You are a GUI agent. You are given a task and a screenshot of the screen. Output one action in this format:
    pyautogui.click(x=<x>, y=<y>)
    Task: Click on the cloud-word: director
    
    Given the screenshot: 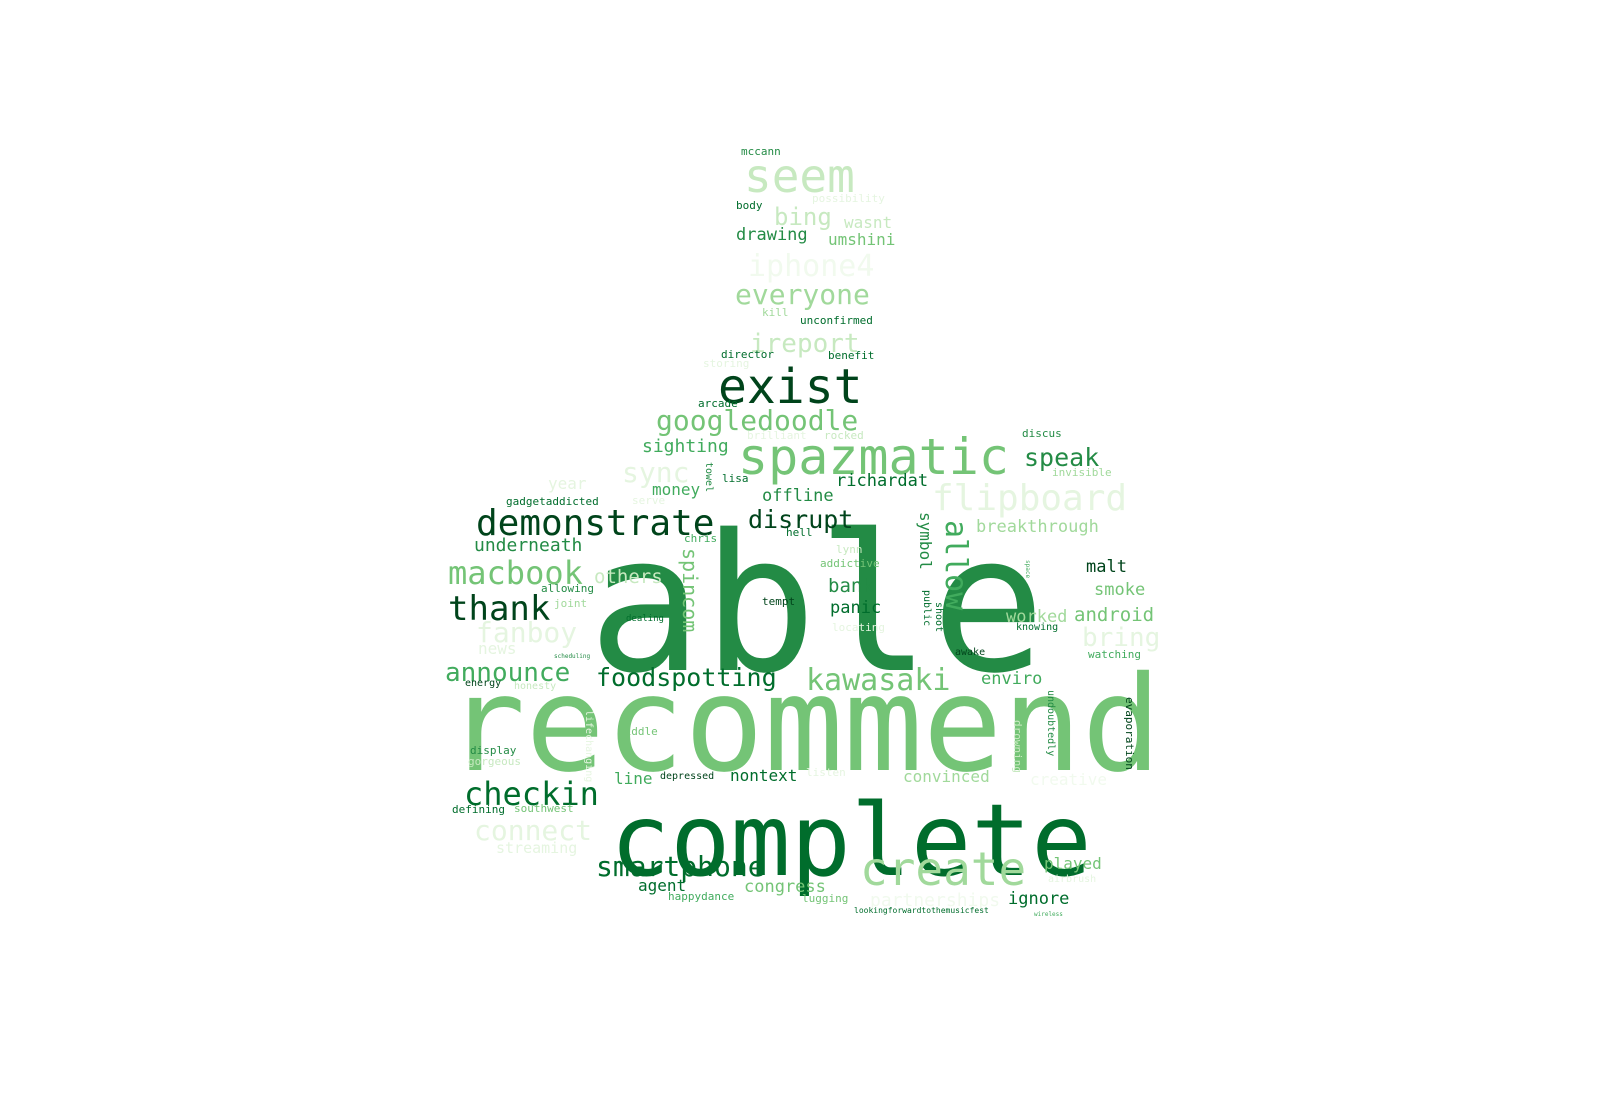 What is the action you would take?
    pyautogui.click(x=747, y=354)
    